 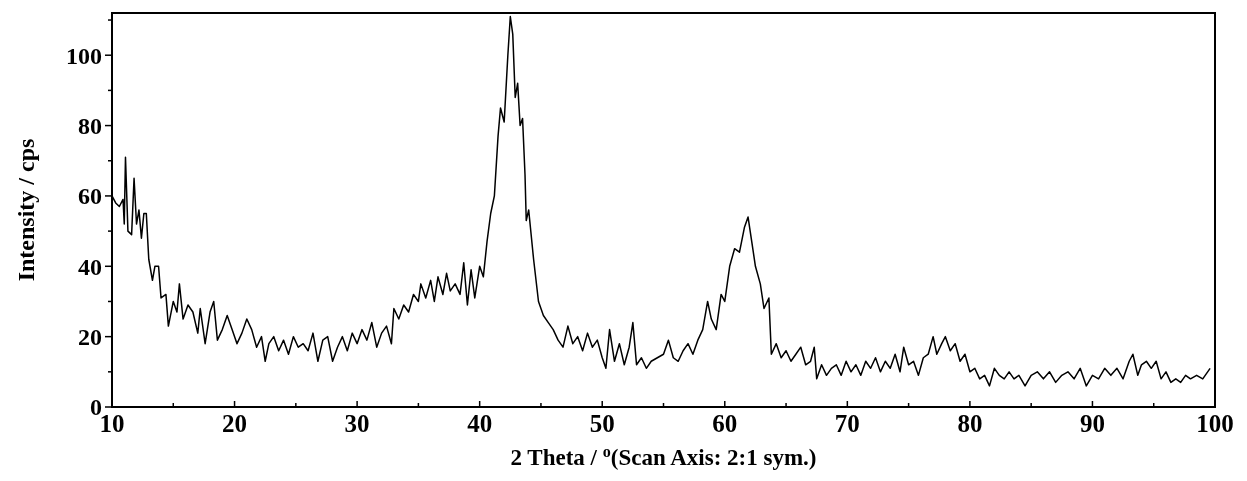 I want to click on y-tick-label: 100, so click(x=84, y=55).